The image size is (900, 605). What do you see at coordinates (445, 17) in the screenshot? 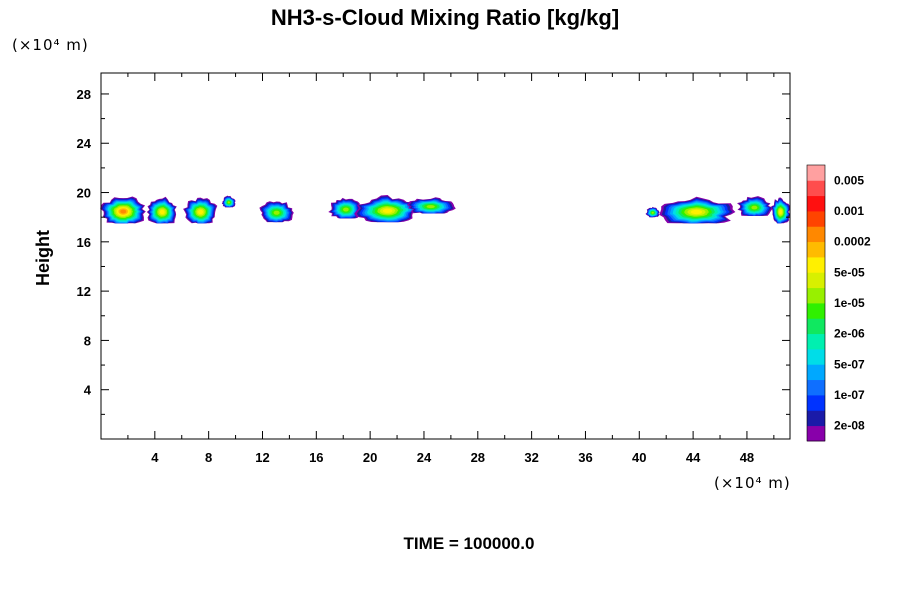
I see `chart-title: NH3-s-Cloud Mixing Ratio [kg/kg]` at bounding box center [445, 17].